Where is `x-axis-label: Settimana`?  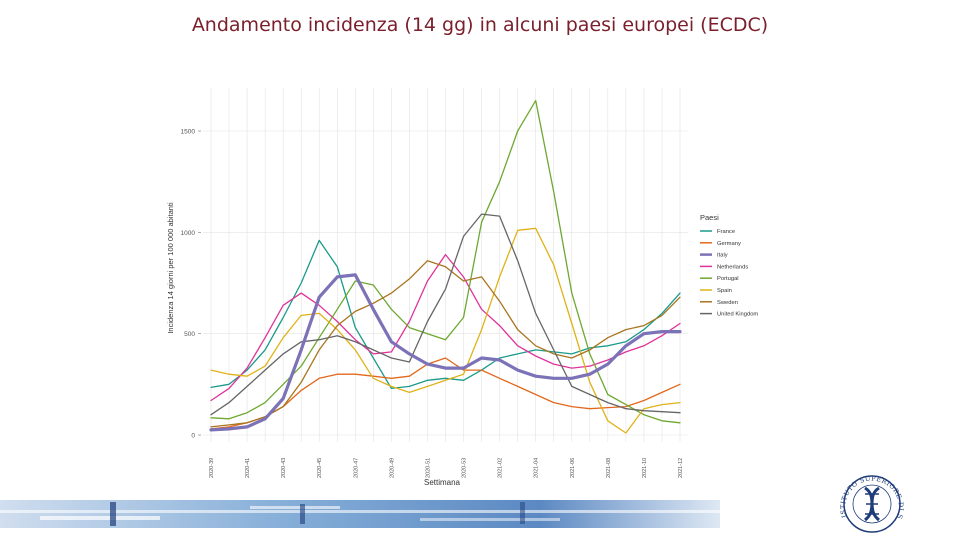 x-axis-label: Settimana is located at coordinates (442, 482).